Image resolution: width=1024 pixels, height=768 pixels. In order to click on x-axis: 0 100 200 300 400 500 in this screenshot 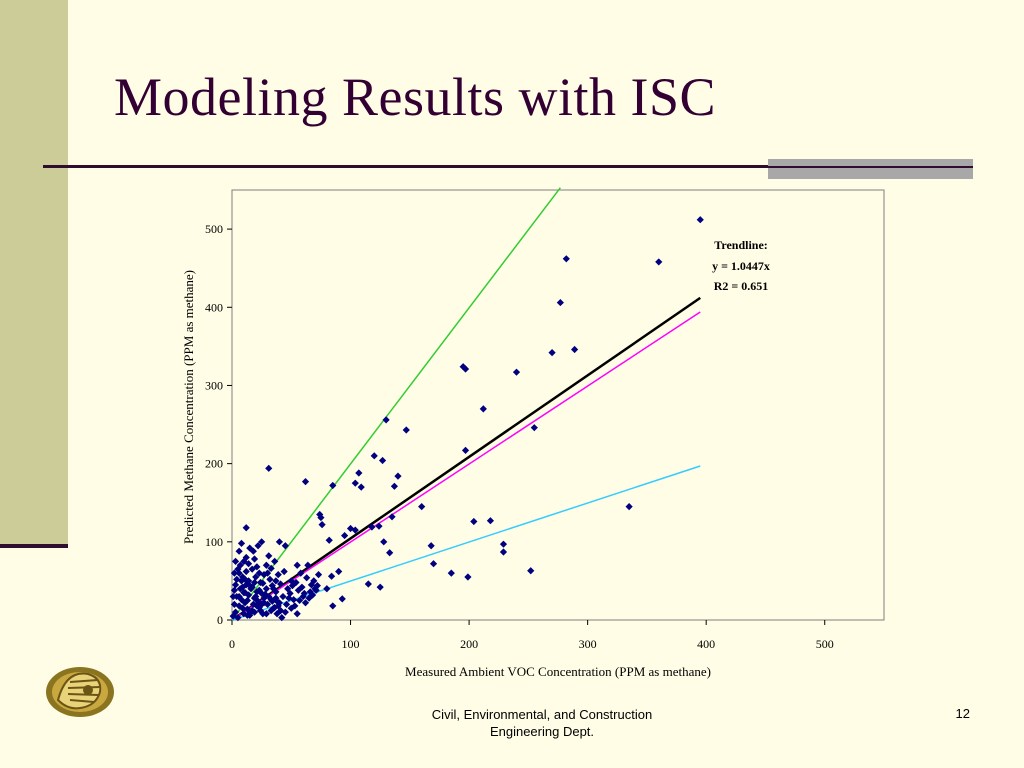, I will do `click(531, 635)`.